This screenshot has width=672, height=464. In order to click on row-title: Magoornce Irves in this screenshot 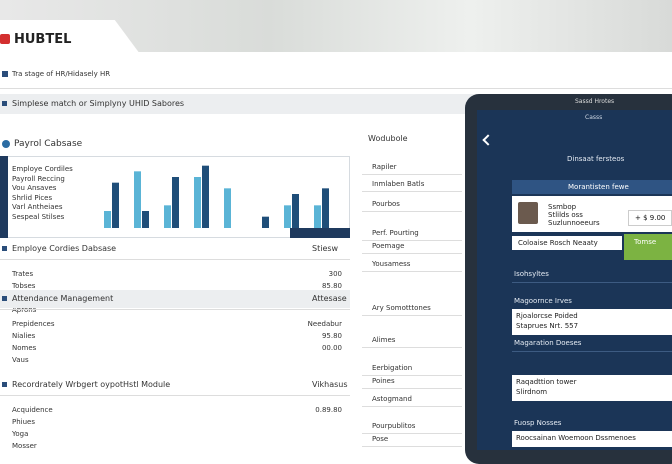, I will do `click(543, 301)`.